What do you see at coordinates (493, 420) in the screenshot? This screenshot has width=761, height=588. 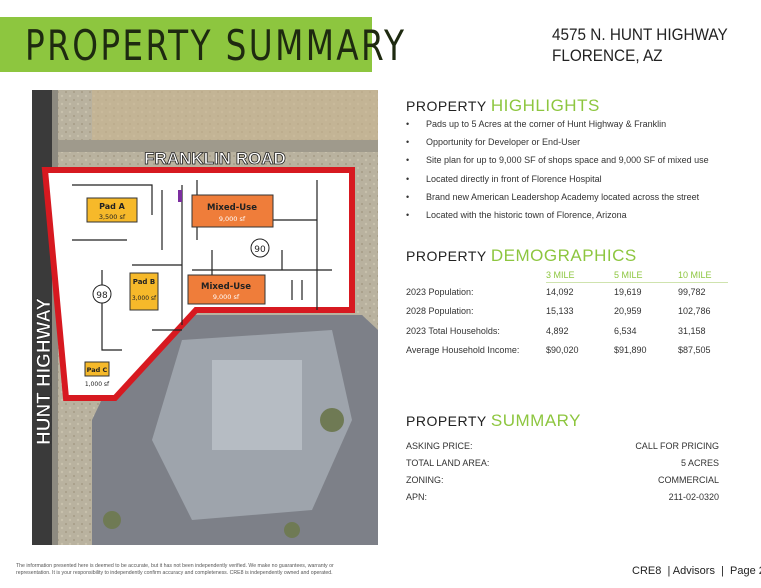 I see `summary-heading: PROPERTY SUMMARY` at bounding box center [493, 420].